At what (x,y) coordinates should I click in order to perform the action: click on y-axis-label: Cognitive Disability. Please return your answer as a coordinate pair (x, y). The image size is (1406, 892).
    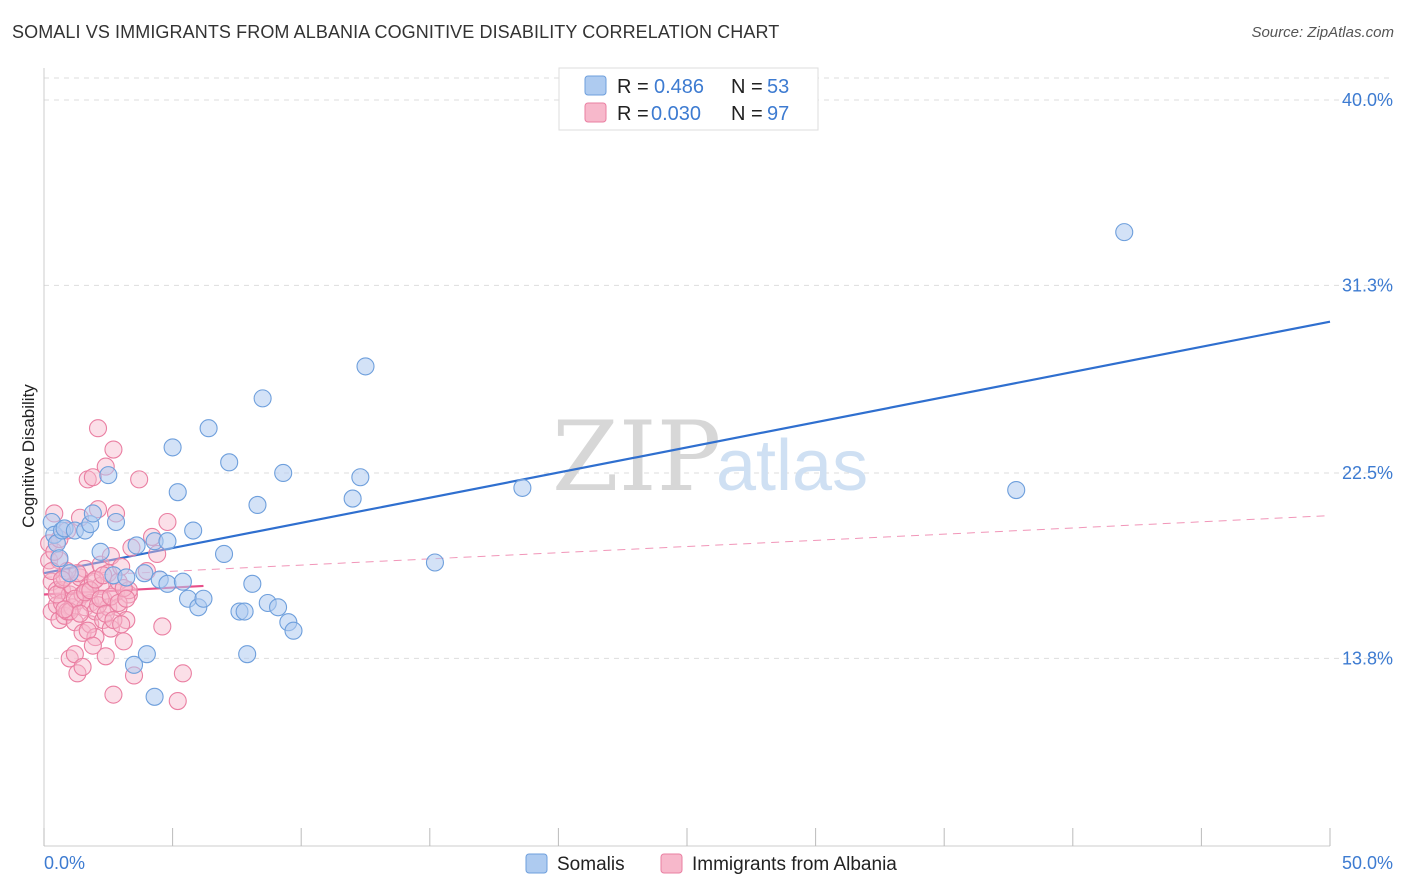
    Looking at the image, I should click on (28, 456).